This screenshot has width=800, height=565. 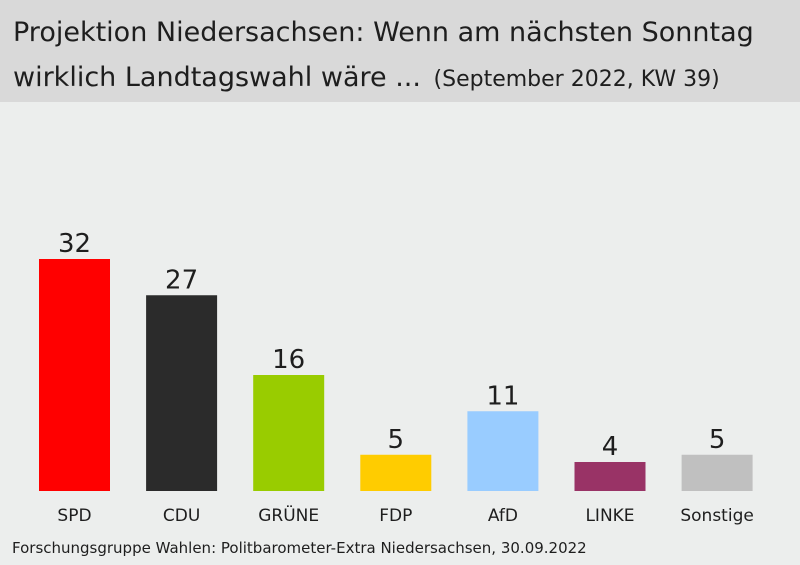 What do you see at coordinates (181, 280) in the screenshot?
I see `value-label-cdu: 27` at bounding box center [181, 280].